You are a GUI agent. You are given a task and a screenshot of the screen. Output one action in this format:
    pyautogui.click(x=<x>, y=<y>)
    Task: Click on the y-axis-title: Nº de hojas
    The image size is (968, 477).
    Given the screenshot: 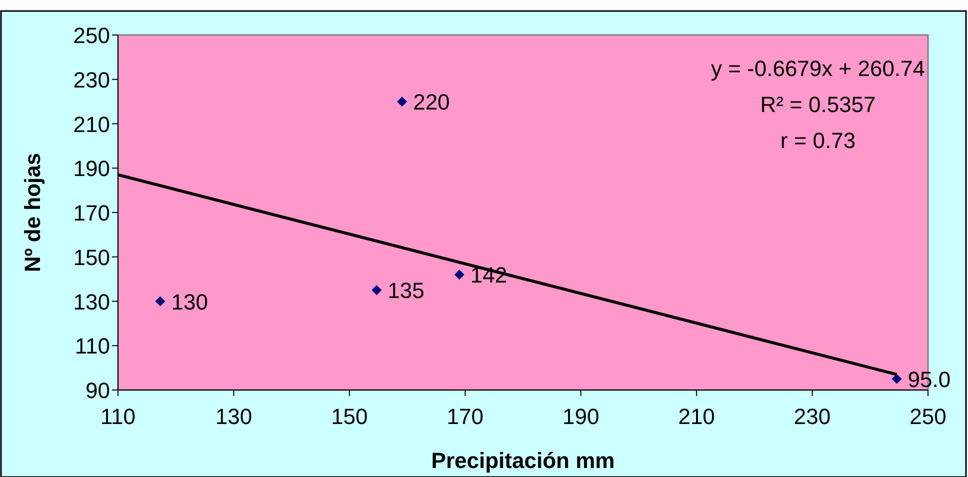 What is the action you would take?
    pyautogui.click(x=32, y=212)
    